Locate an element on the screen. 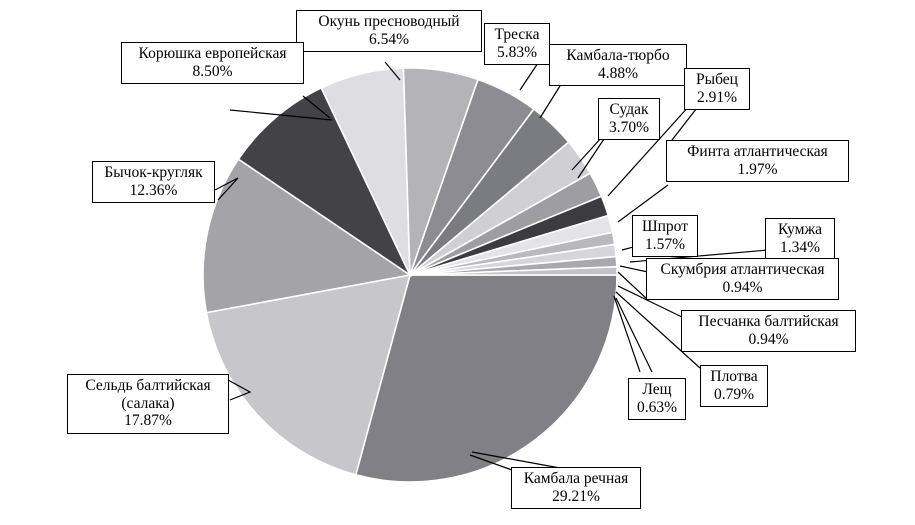 This screenshot has width=915, height=525. callout-seld-baltiyskaya: Сельдь балтийская (салака) 17.87% is located at coordinates (148, 404).